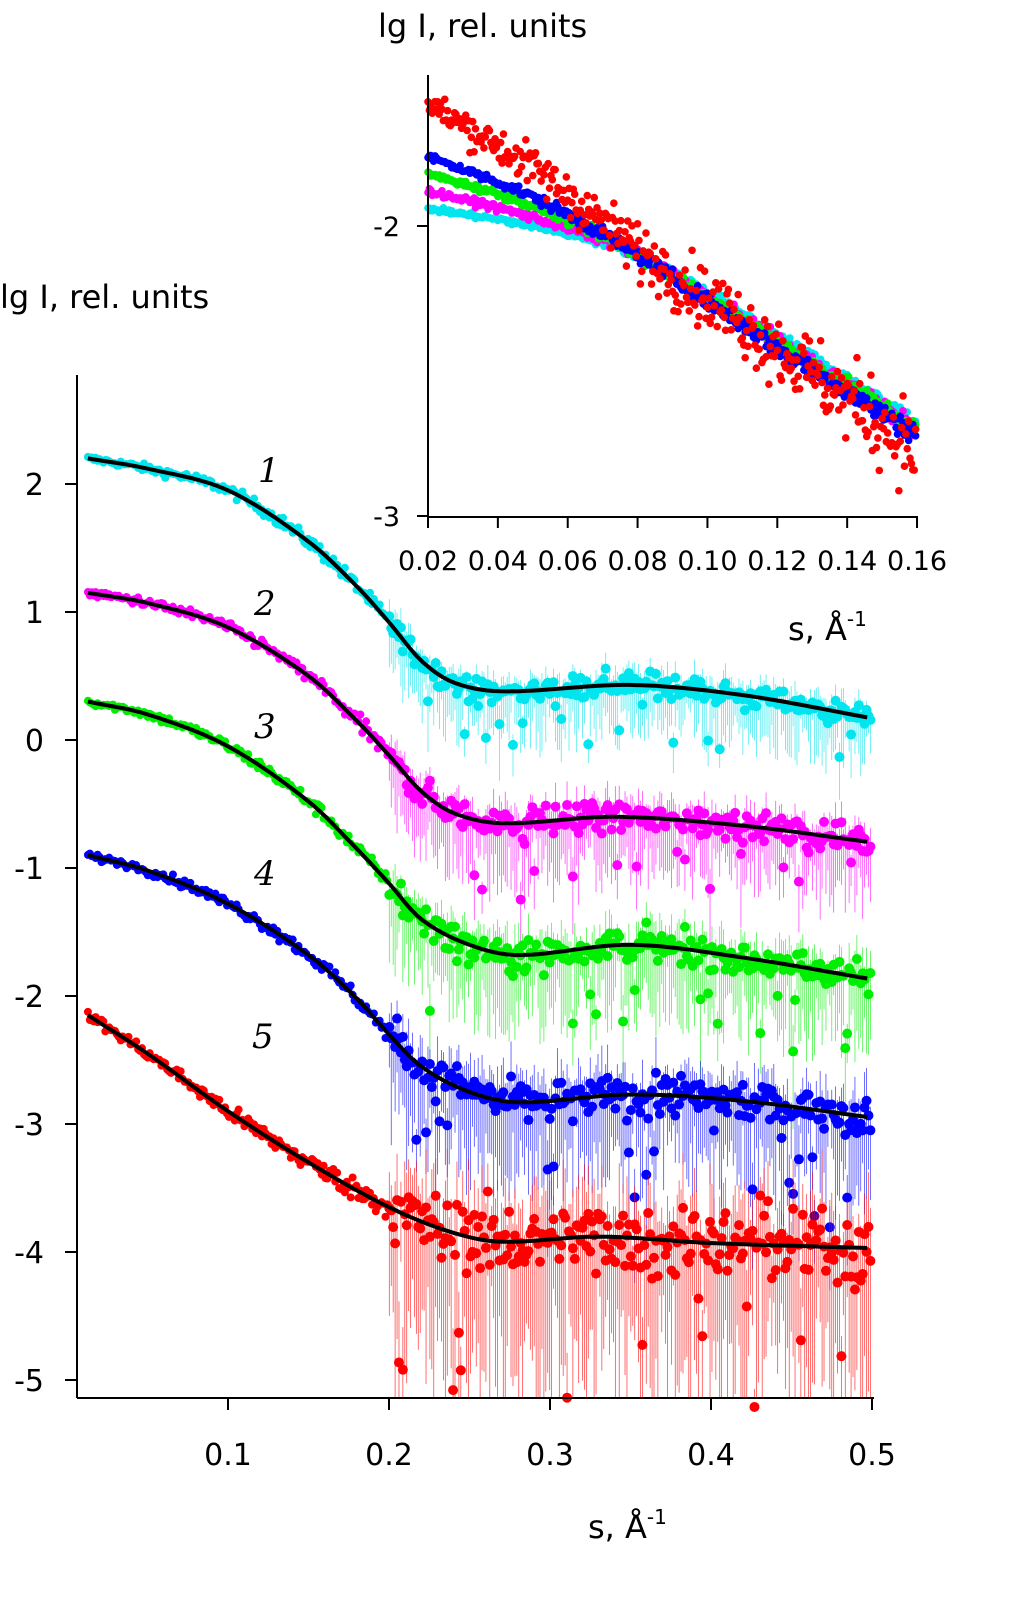 Image resolution: width=1030 pixels, height=1621 pixels. Describe the element at coordinates (104, 297) in the screenshot. I see `main-y-label: lg I, rel. units` at that location.